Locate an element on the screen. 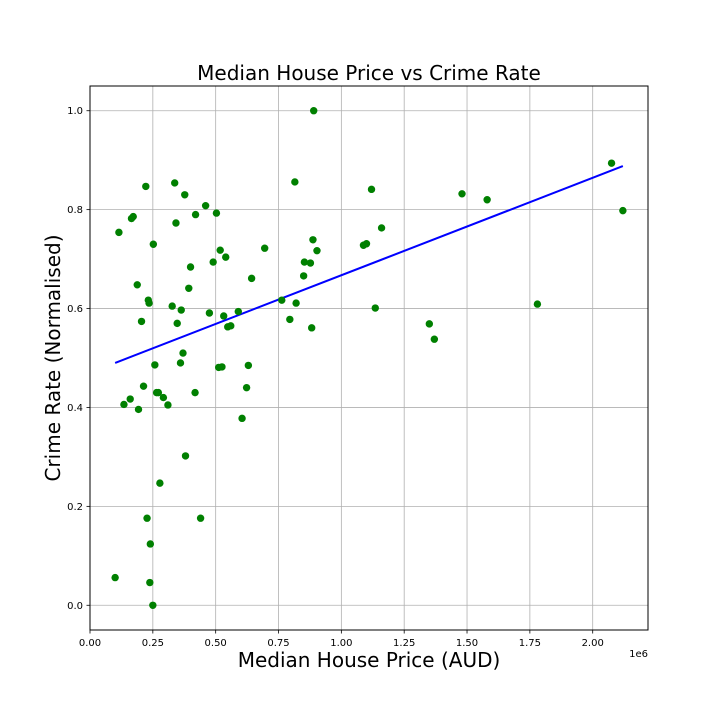  x-axis-offset-label: 1e6 is located at coordinates (638, 654).